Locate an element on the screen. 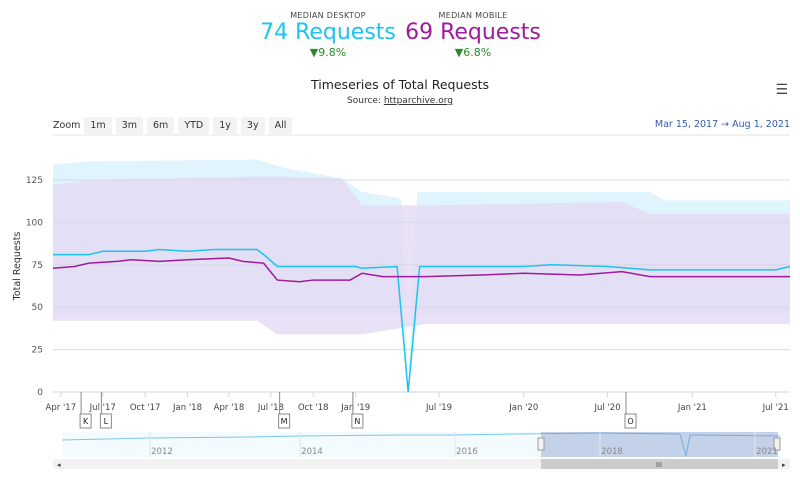 The width and height of the screenshot is (800, 478). scrollbar-grip-icon: III is located at coordinates (659, 465).